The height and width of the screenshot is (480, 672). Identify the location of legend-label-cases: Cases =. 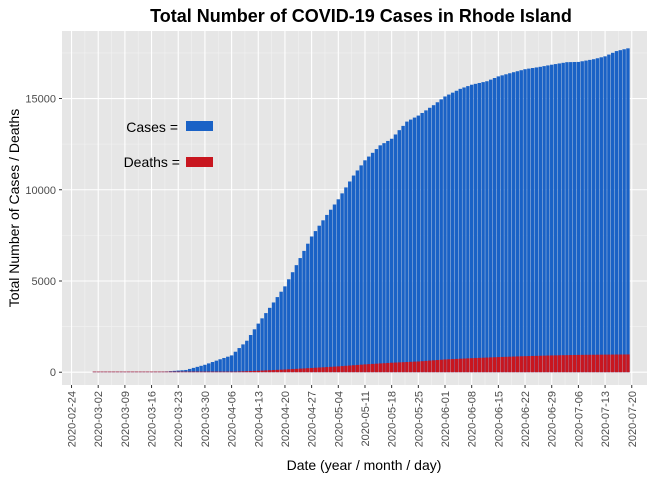
(152, 127).